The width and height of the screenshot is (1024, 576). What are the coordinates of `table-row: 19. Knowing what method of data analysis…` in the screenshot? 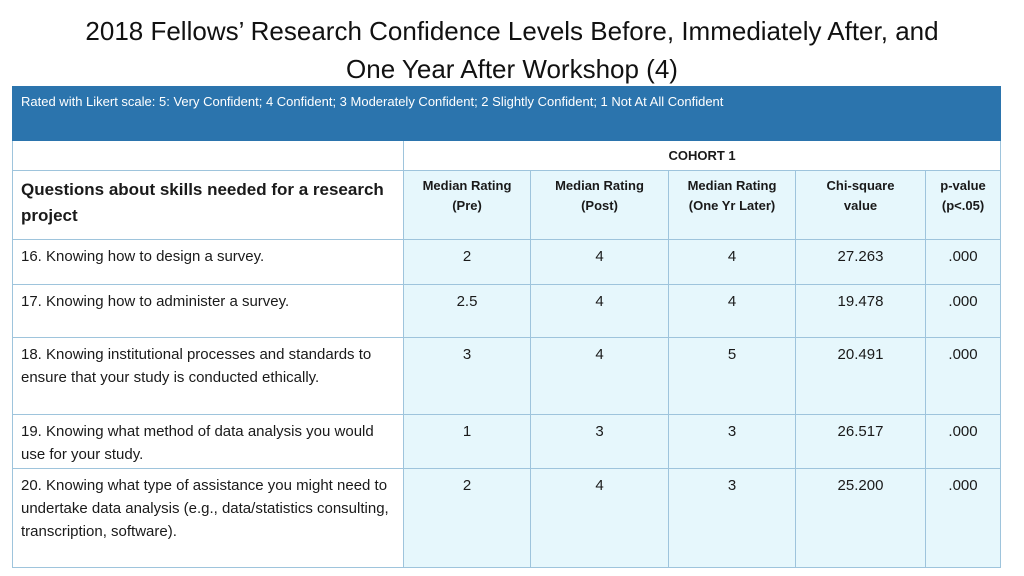 It's located at (507, 441).